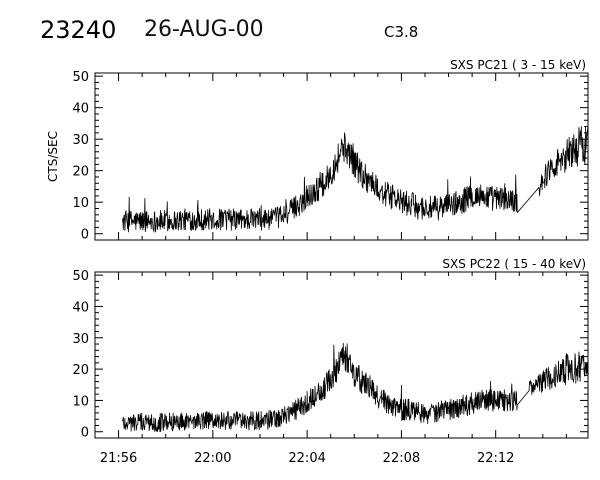 The width and height of the screenshot is (600, 480). Describe the element at coordinates (78, 30) in the screenshot. I see `event-id: 23240` at that location.